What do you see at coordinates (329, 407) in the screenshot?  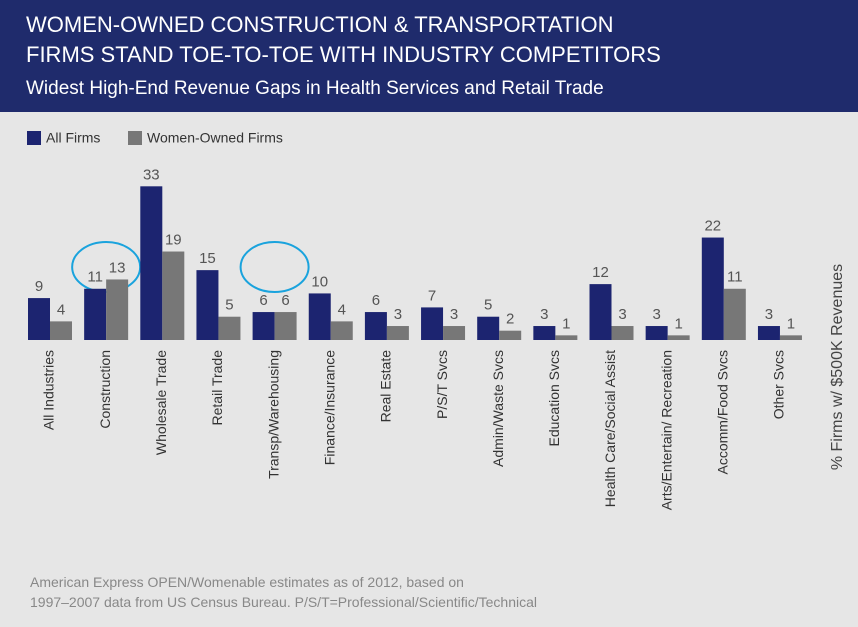 I see `x-tick-label: Finance/Insurance` at bounding box center [329, 407].